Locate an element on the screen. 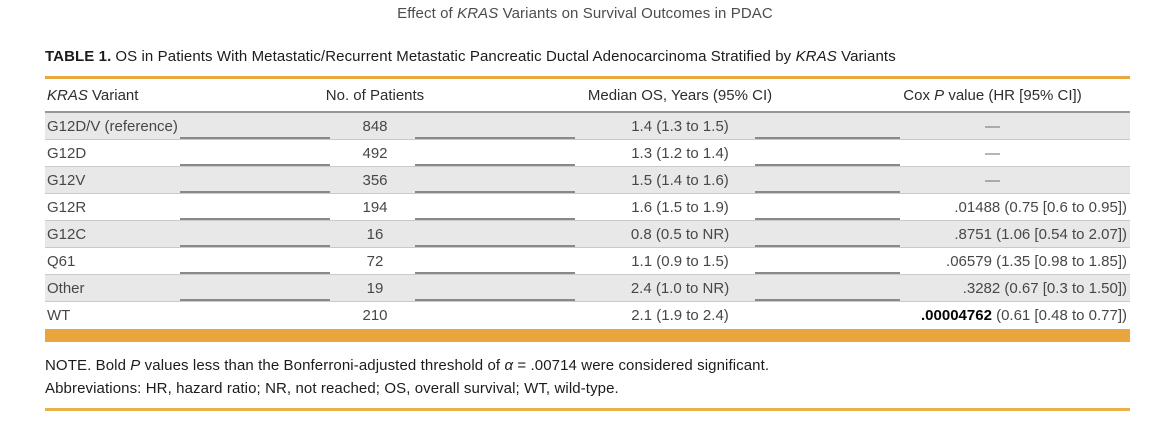  note-text: NOTE. Bold is located at coordinates (88, 365).